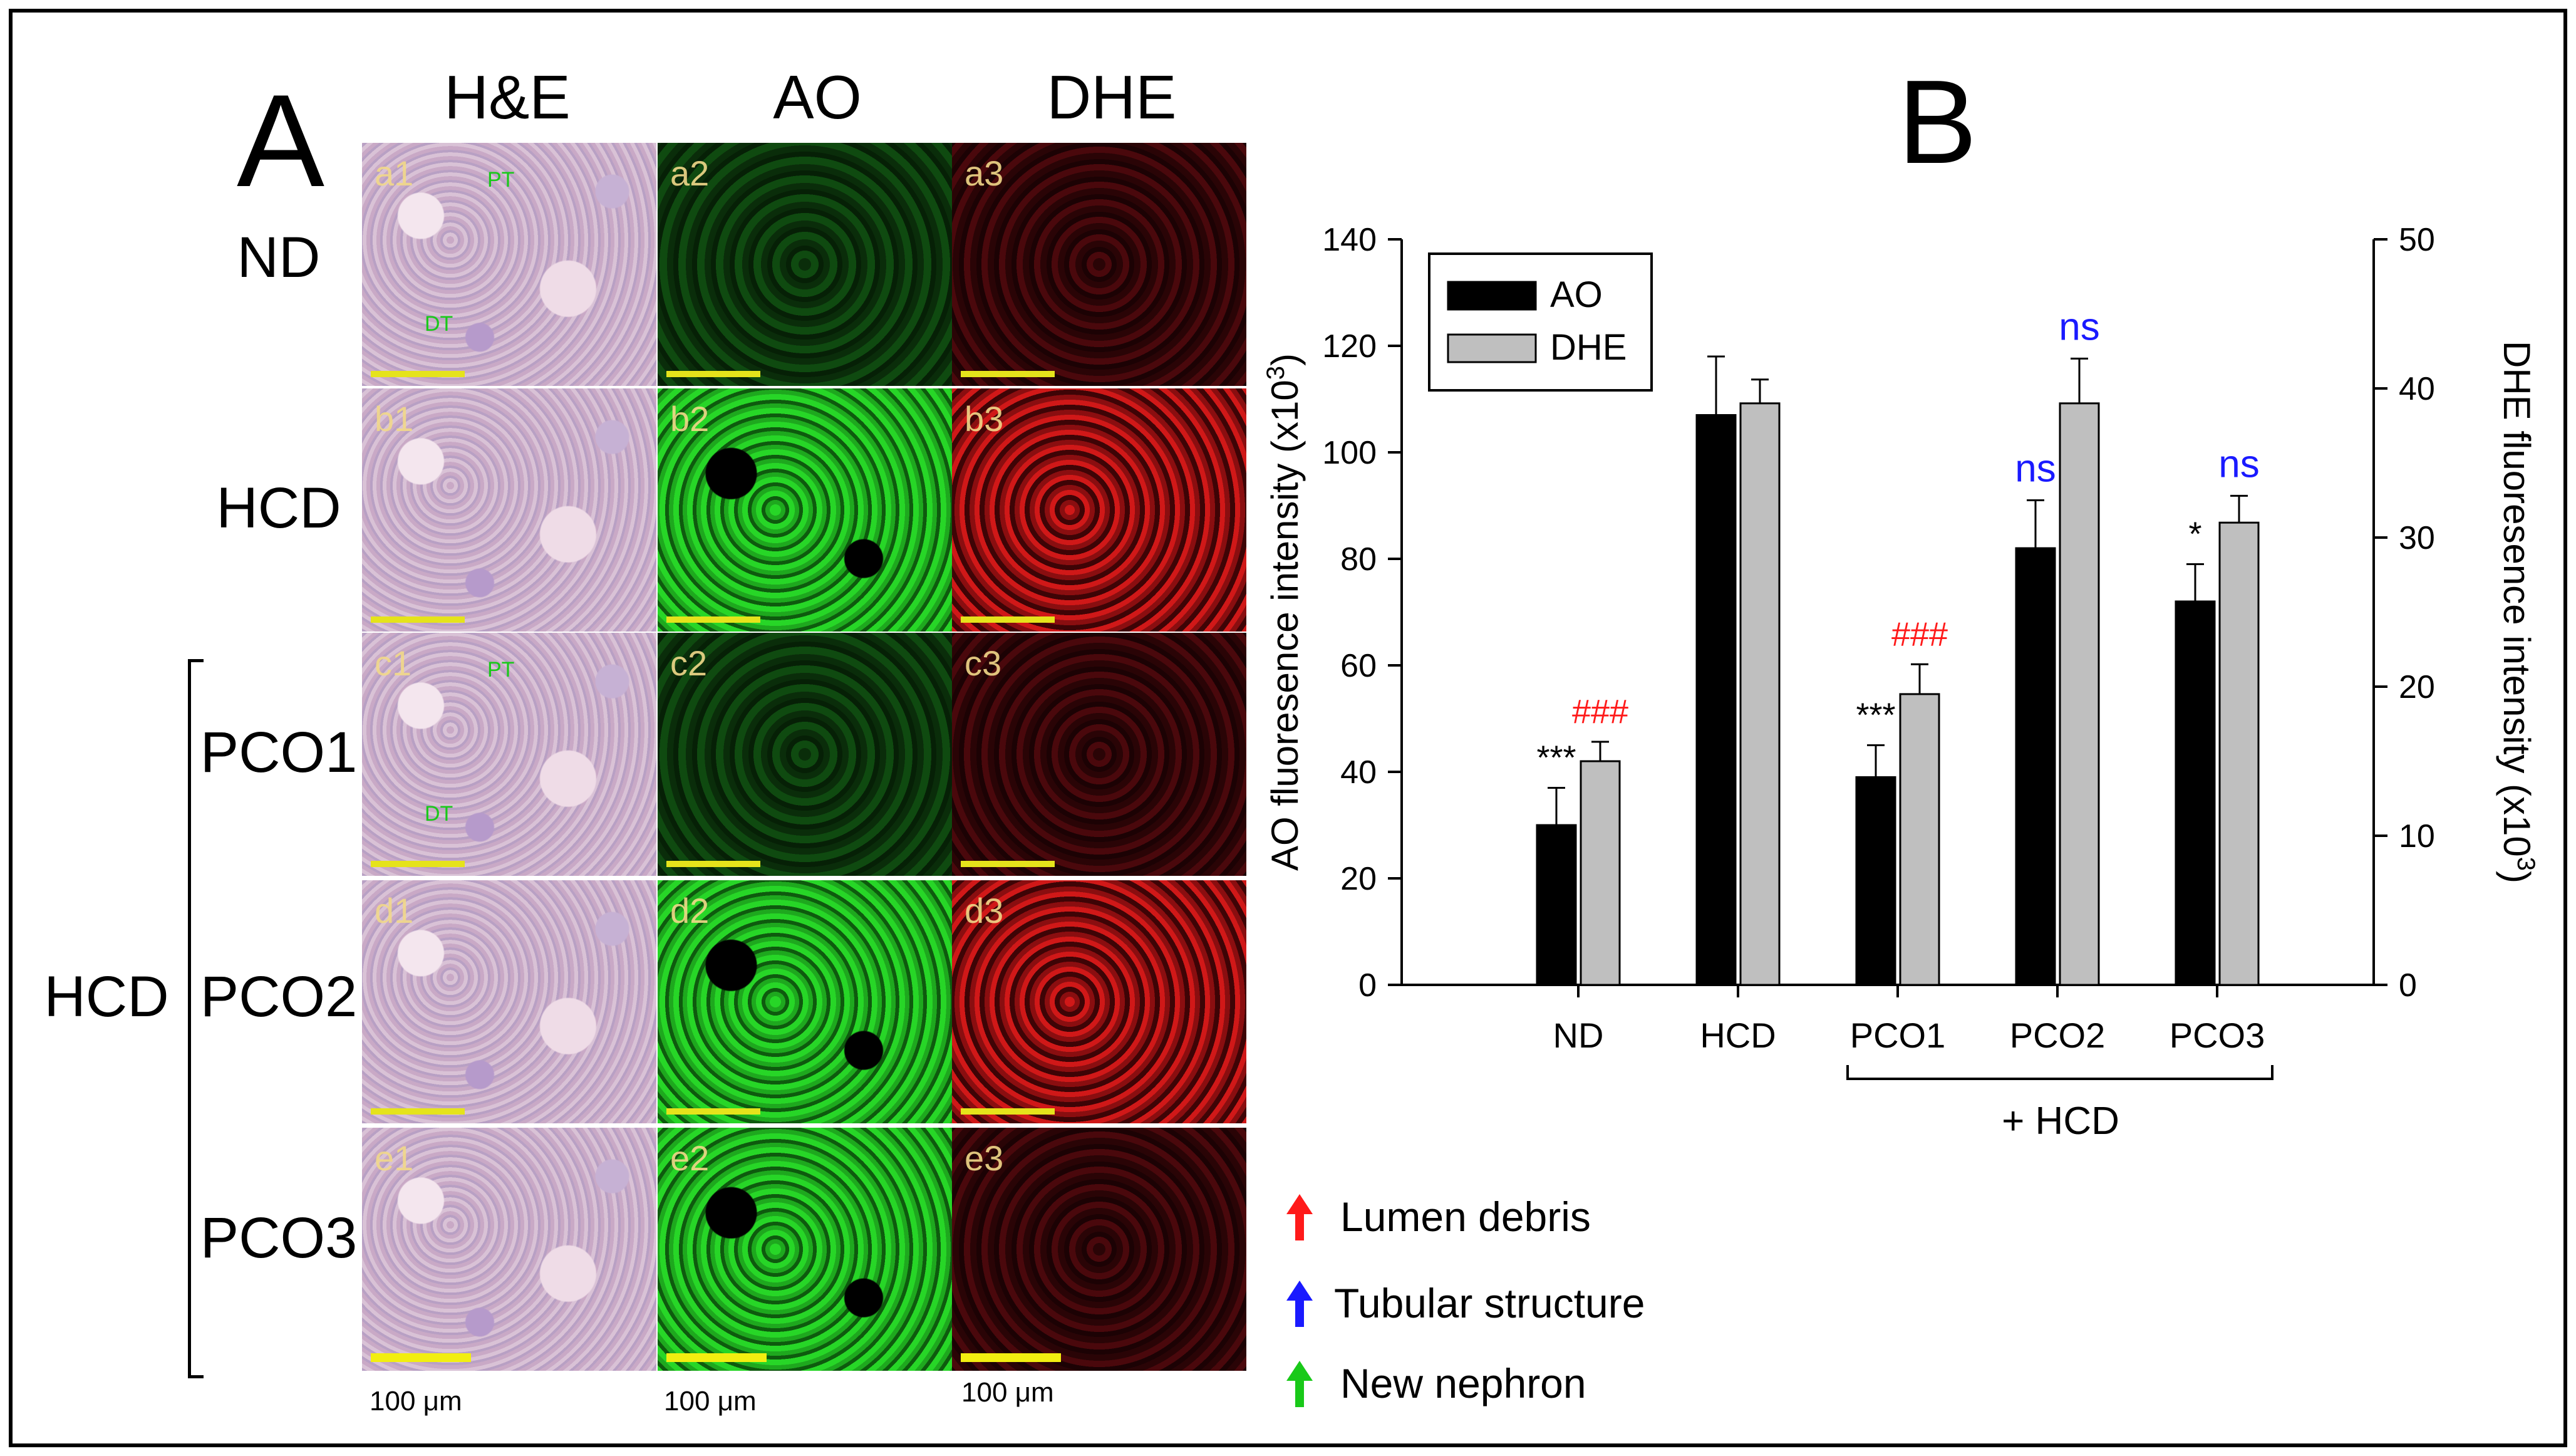 Image resolution: width=2576 pixels, height=1456 pixels. Describe the element at coordinates (394, 173) in the screenshot. I see `tile-label: a1` at that location.